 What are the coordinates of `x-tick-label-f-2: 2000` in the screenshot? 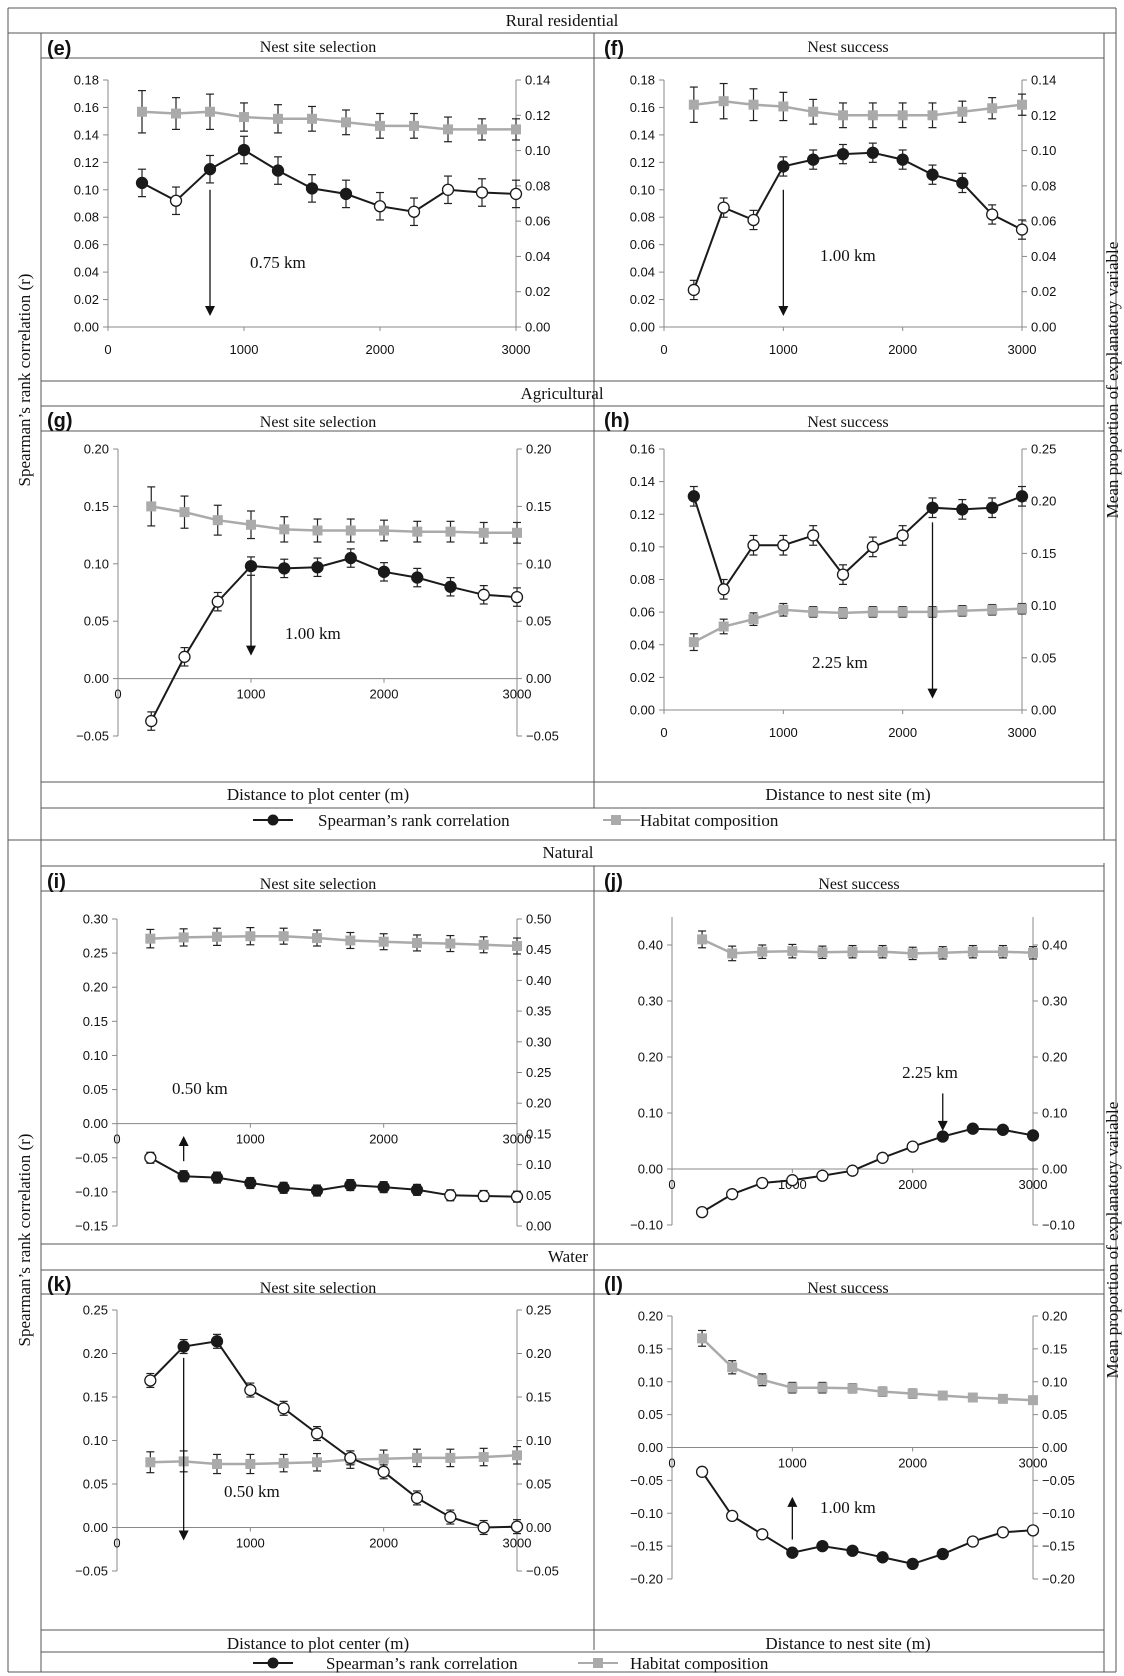 It's located at (902, 349).